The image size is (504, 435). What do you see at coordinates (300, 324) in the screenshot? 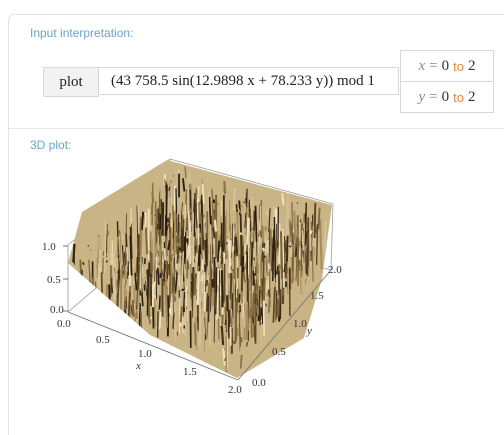
I see `y-tick: 1.0` at bounding box center [300, 324].